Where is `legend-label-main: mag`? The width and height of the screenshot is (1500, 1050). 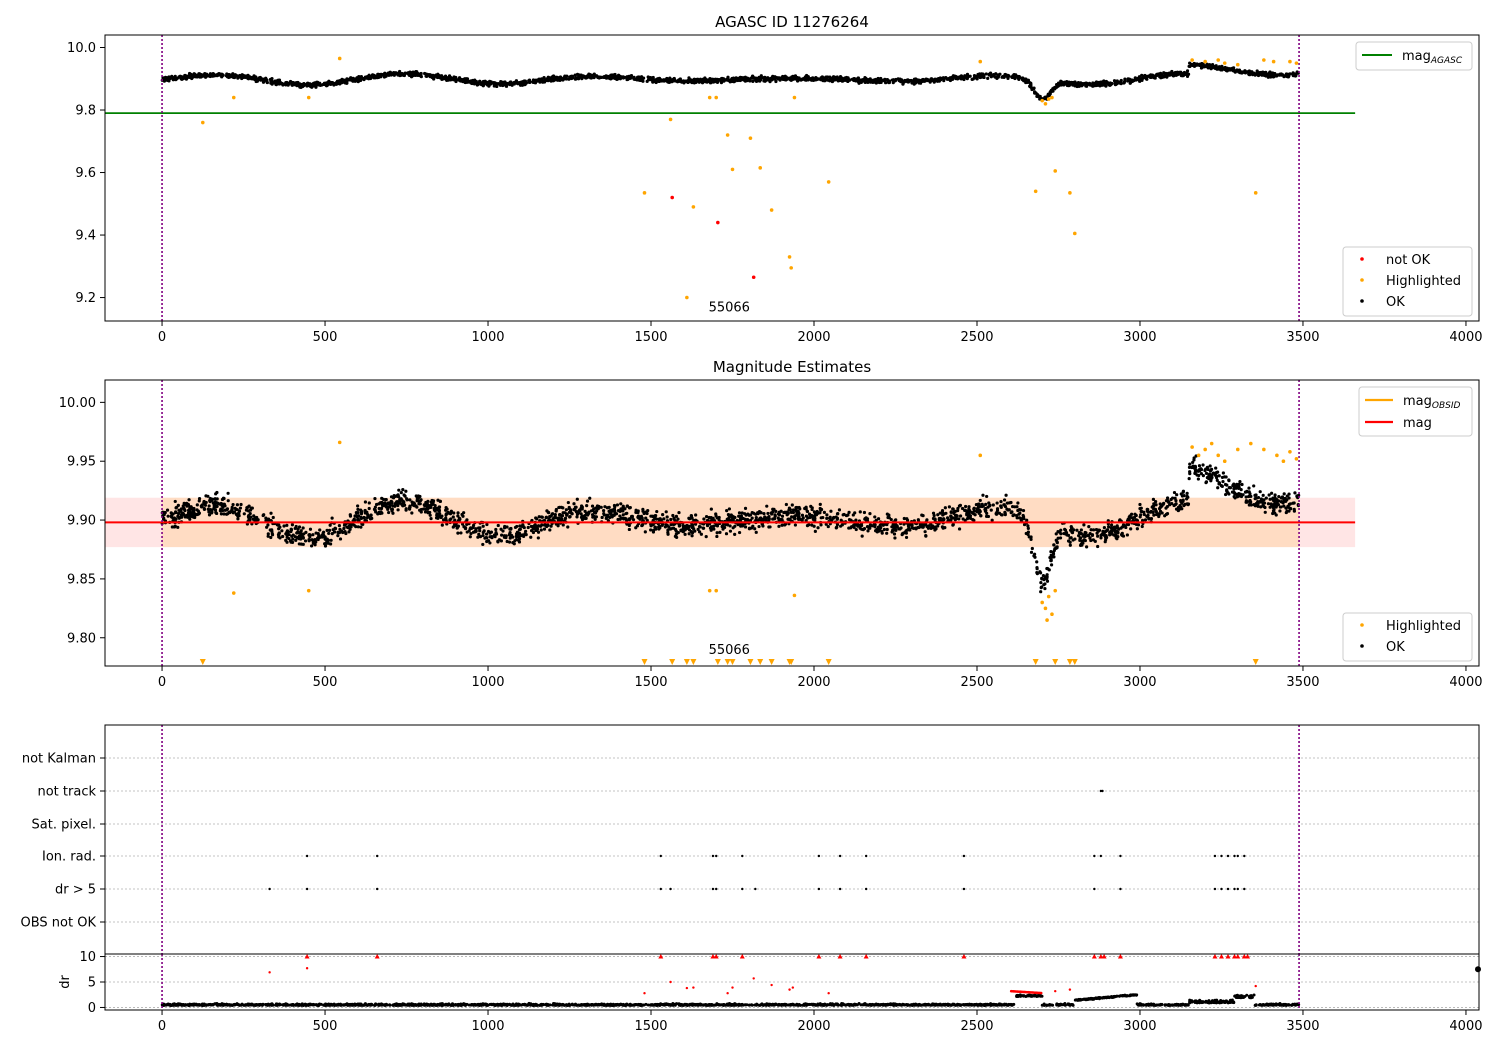
legend-label-main: mag is located at coordinates (1416, 56).